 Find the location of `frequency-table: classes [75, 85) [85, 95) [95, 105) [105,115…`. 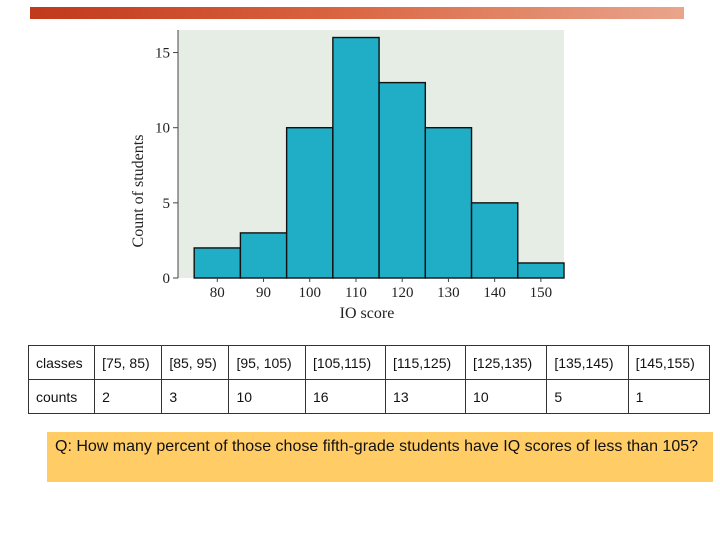

frequency-table: classes [75, 85) [85, 95) [95, 105) [105,115… is located at coordinates (369, 379).